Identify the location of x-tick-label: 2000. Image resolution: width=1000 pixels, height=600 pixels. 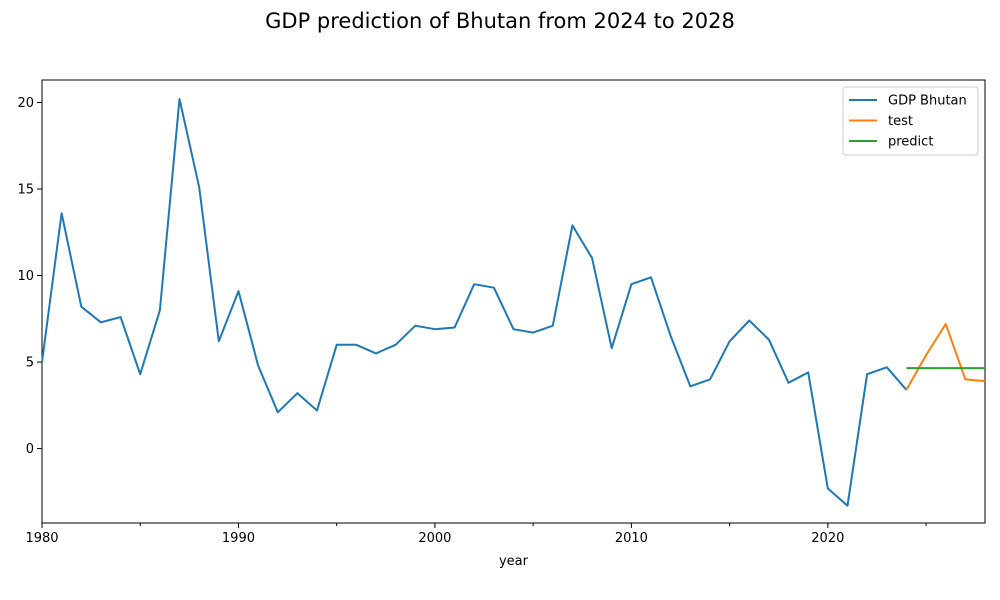
(434, 538).